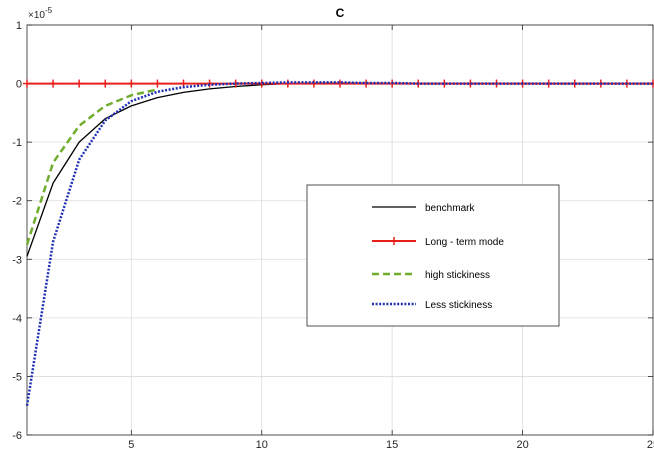 Image resolution: width=654 pixels, height=456 pixels. I want to click on x-tick-label: 10, so click(262, 445).